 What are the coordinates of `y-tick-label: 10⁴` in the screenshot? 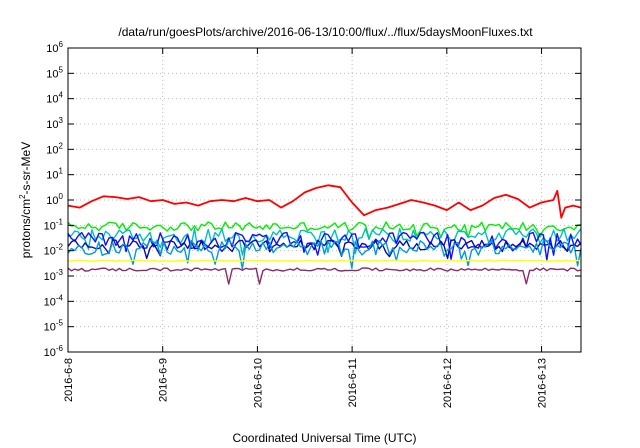 It's located at (54, 98).